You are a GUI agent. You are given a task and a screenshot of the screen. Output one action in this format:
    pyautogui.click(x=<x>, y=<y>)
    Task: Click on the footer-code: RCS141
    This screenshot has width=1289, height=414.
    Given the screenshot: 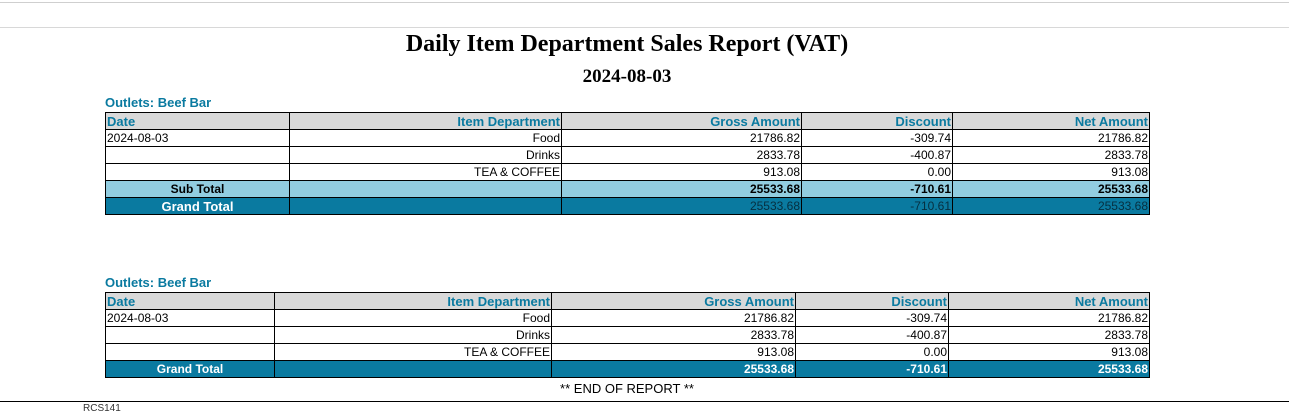 What is the action you would take?
    pyautogui.click(x=102, y=408)
    